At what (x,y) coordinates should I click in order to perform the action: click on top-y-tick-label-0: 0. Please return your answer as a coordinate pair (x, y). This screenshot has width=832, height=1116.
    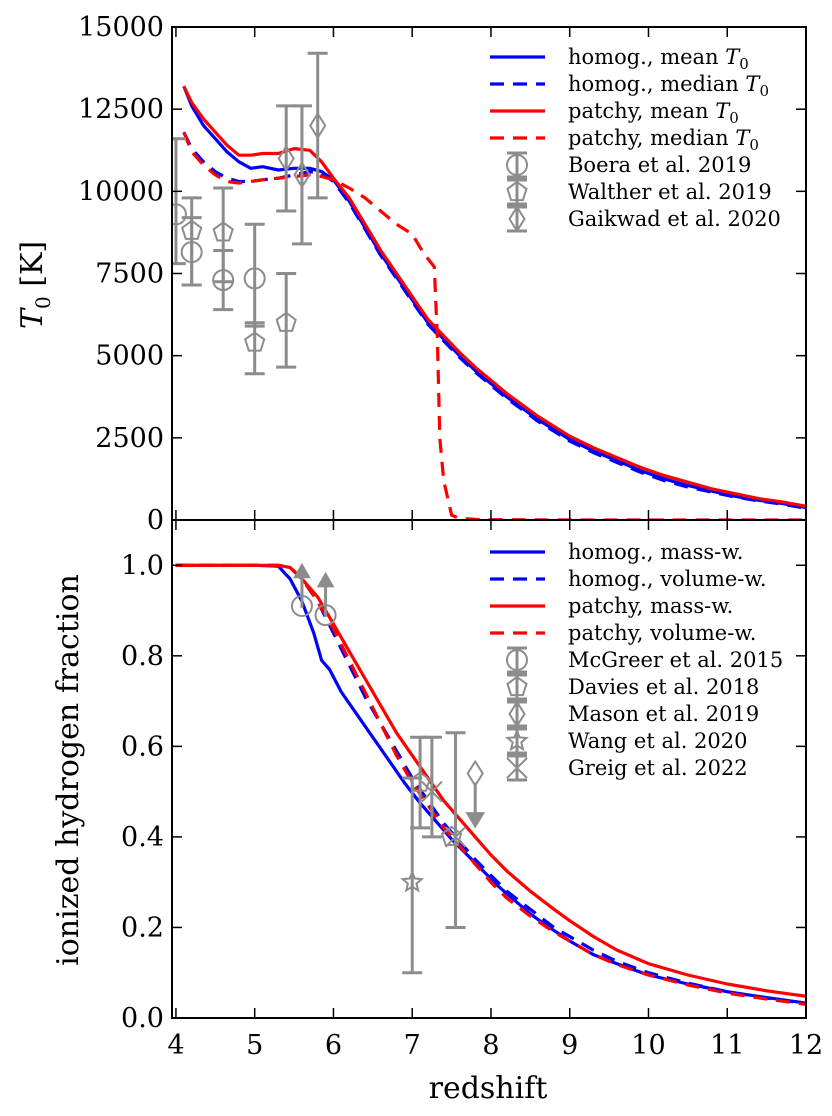
    Looking at the image, I should click on (155, 520).